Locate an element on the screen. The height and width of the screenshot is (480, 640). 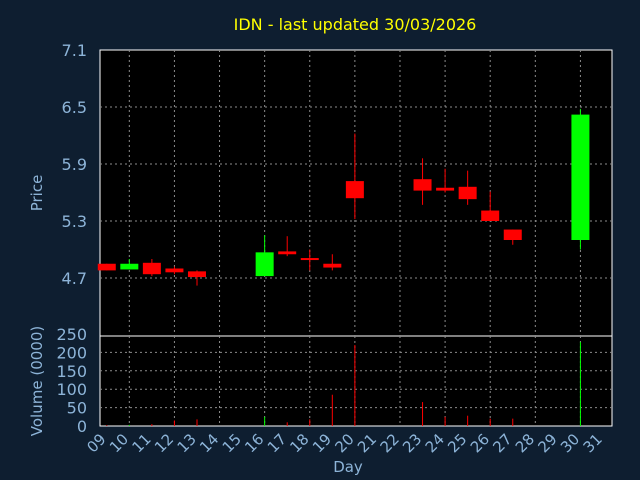
volume-tick-label: 200 is located at coordinates (71, 352).